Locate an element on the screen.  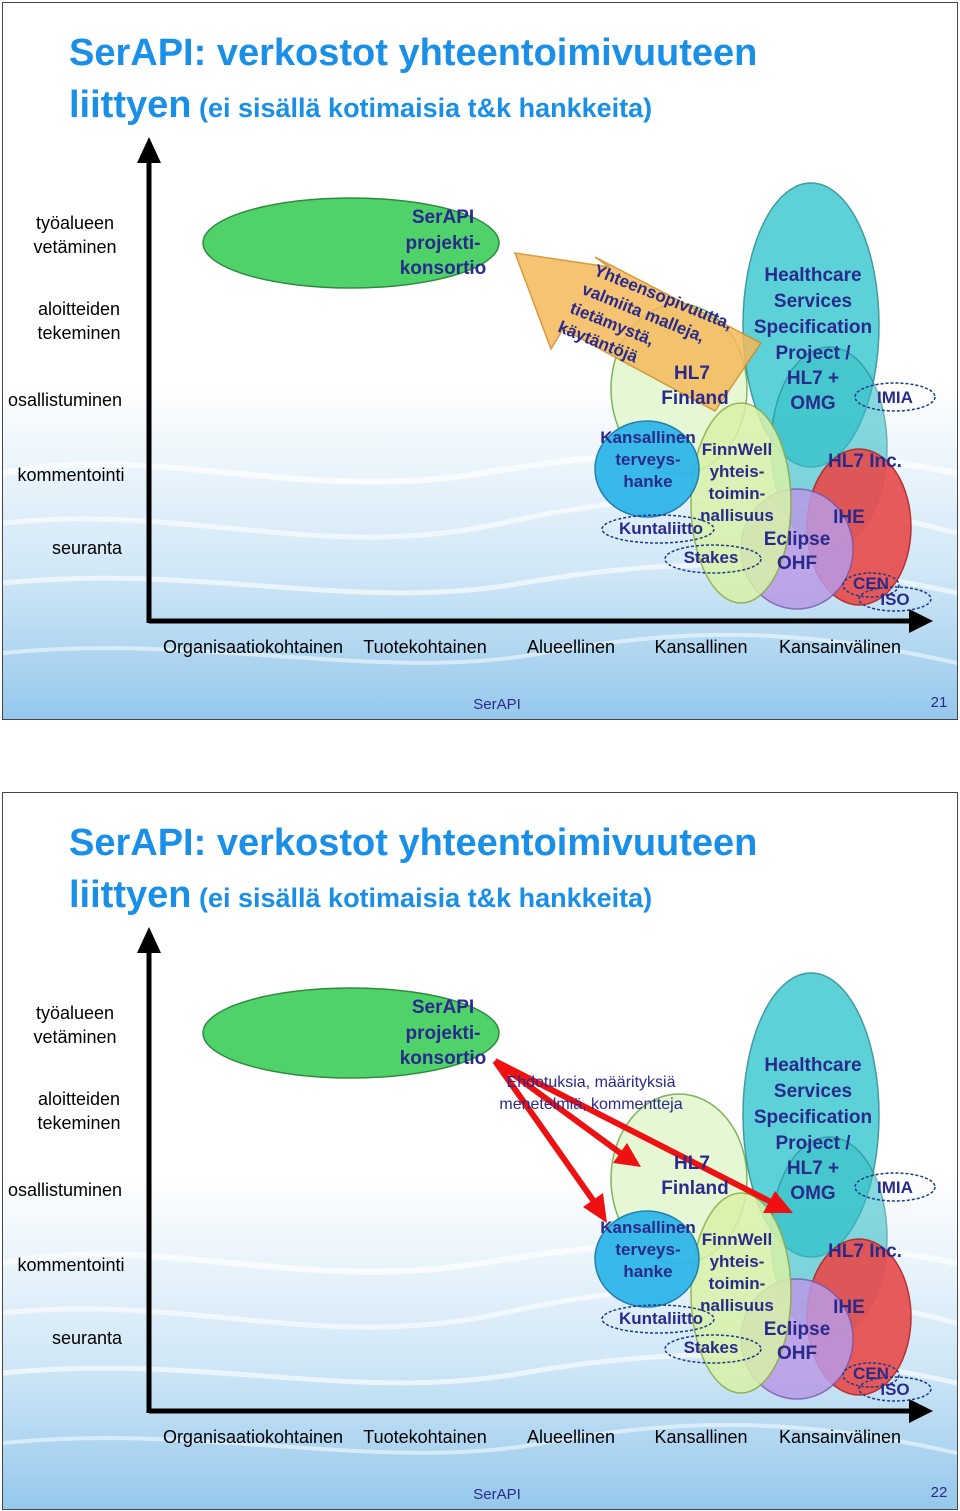
kansallinen-bubble is located at coordinates (647, 469).